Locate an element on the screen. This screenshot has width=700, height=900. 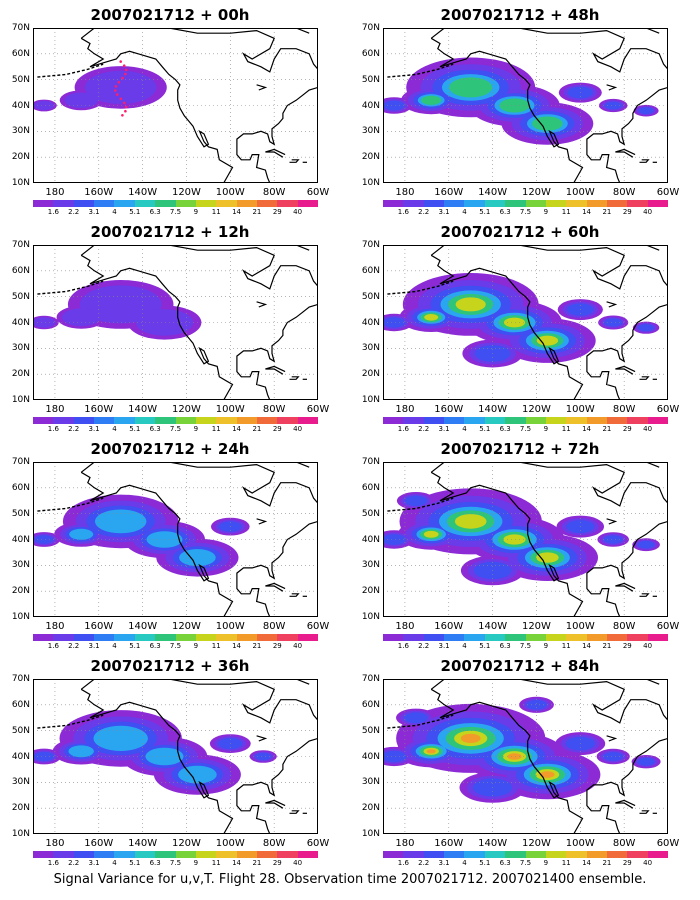
colorbar-label: 3.1 is located at coordinates (94, 212).